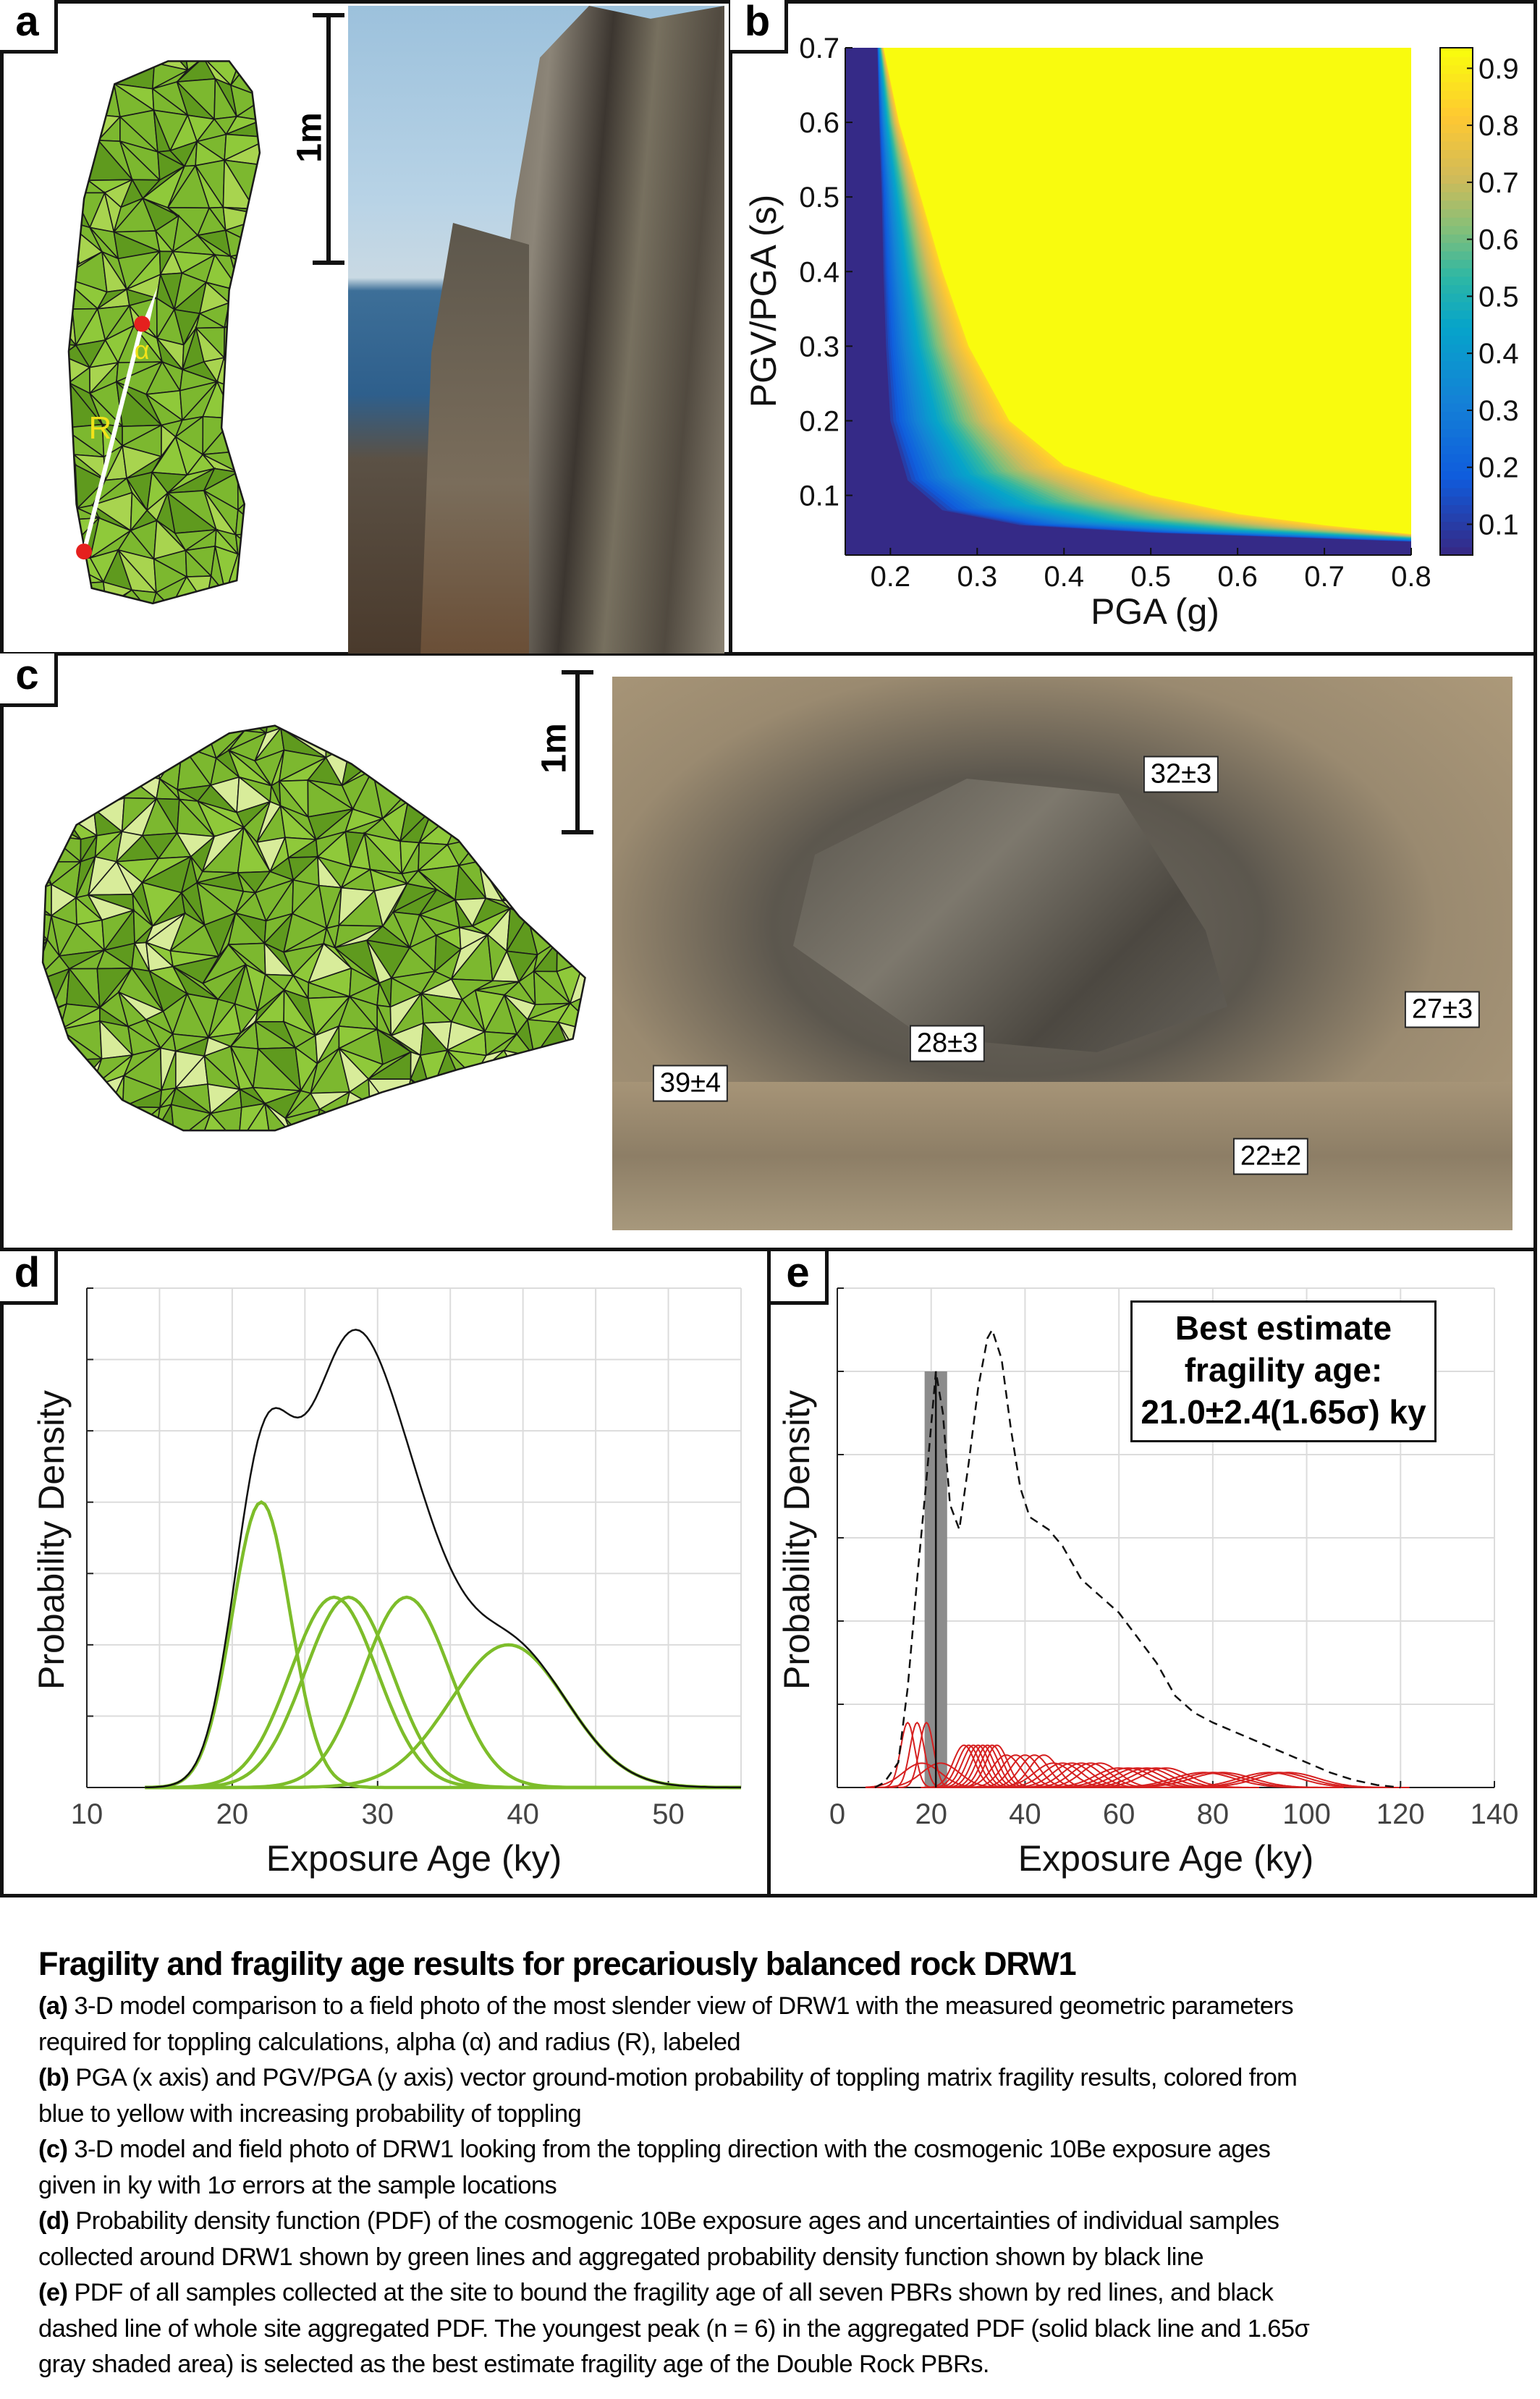  Describe the element at coordinates (1270, 1156) in the screenshot. I see `sample-age-label: 22±2` at that location.